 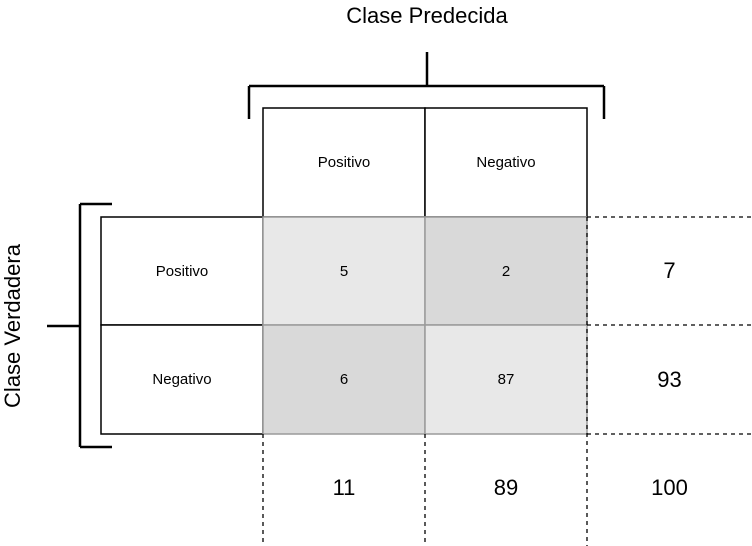 What do you see at coordinates (344, 487) in the screenshot?
I see `column-total-positivo: 11` at bounding box center [344, 487].